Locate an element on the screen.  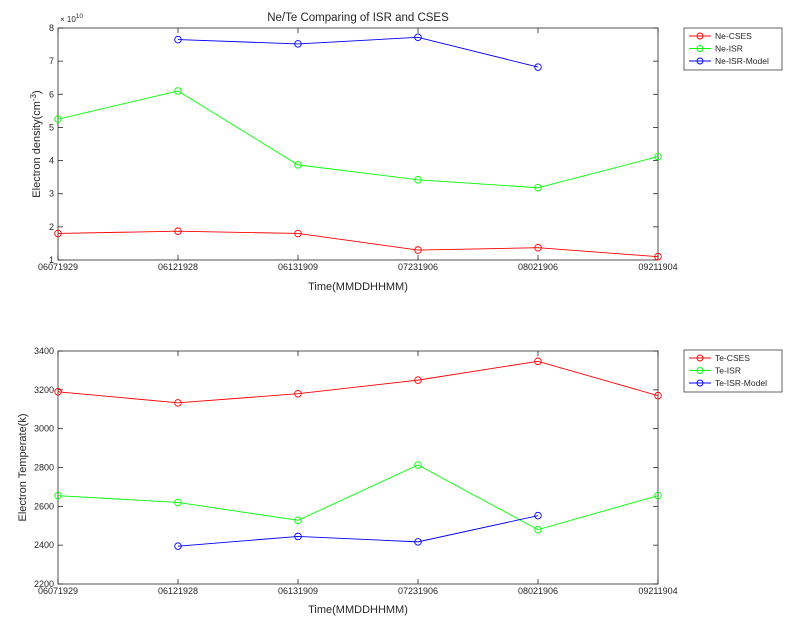
y-tick-label: 2600 is located at coordinates (44, 506).